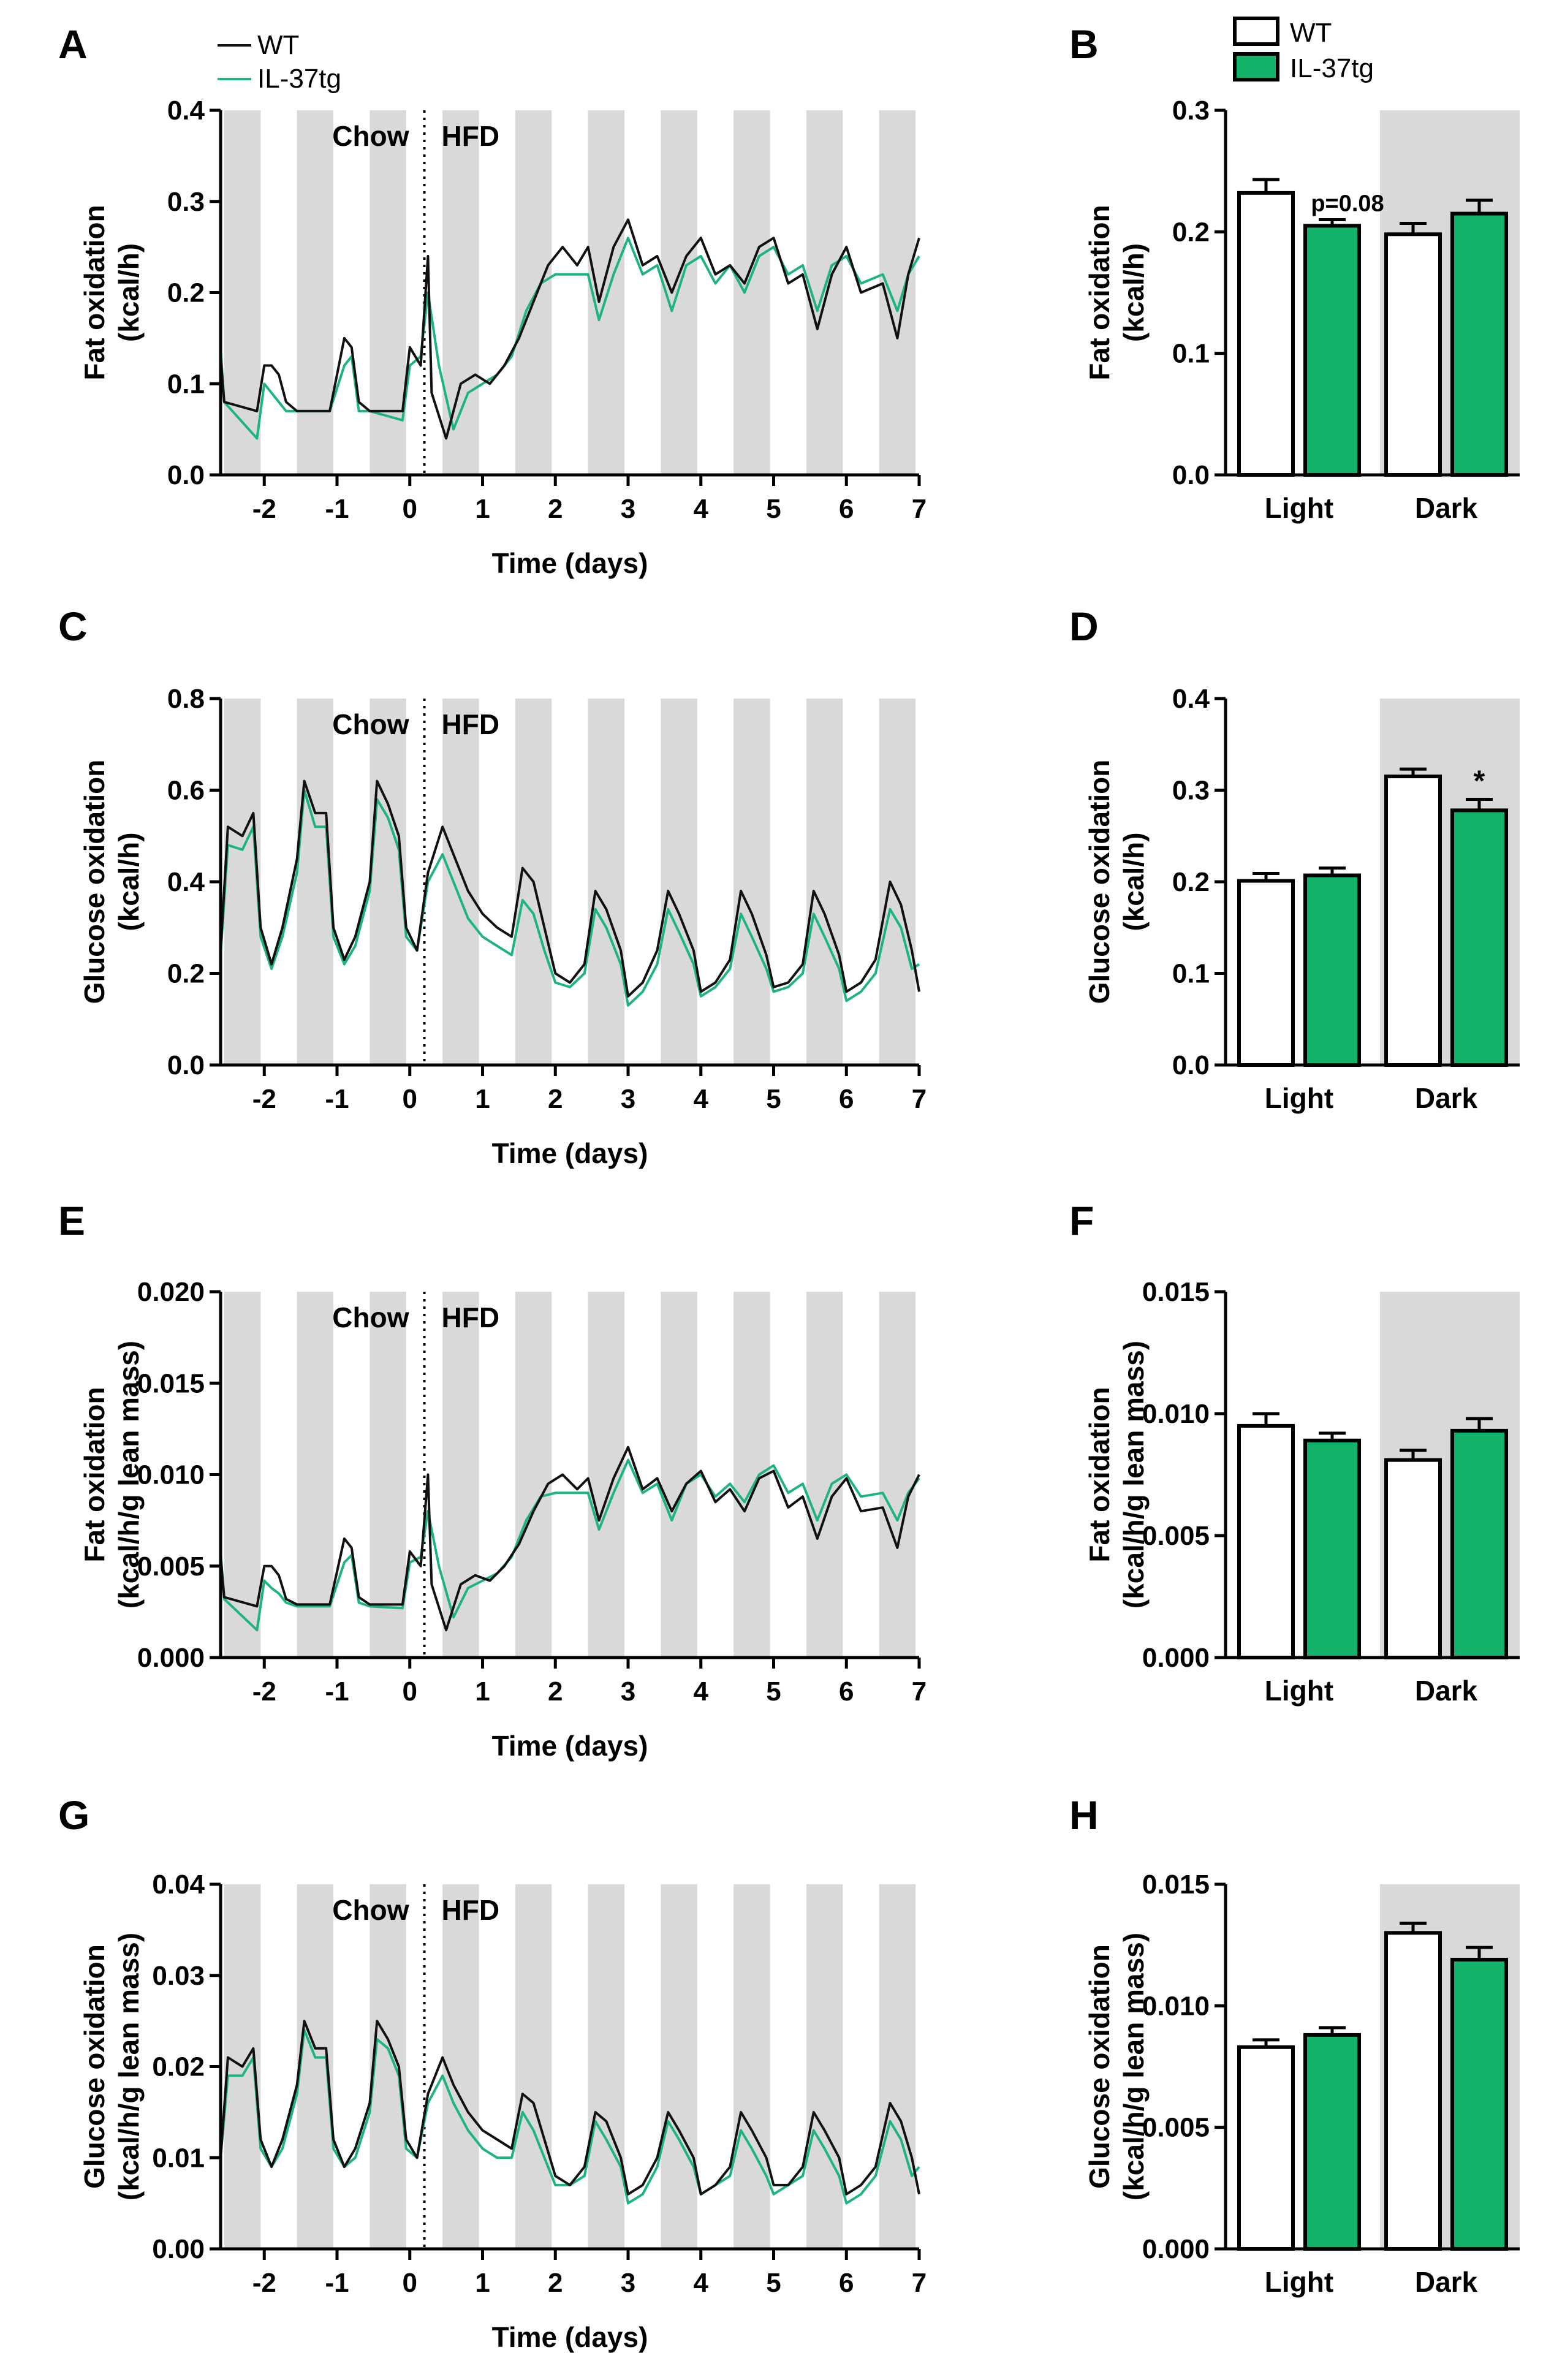 Image resolution: width=1554 pixels, height=2380 pixels. Describe the element at coordinates (1256, 66) in the screenshot. I see `legend-bar-swatch` at that location.